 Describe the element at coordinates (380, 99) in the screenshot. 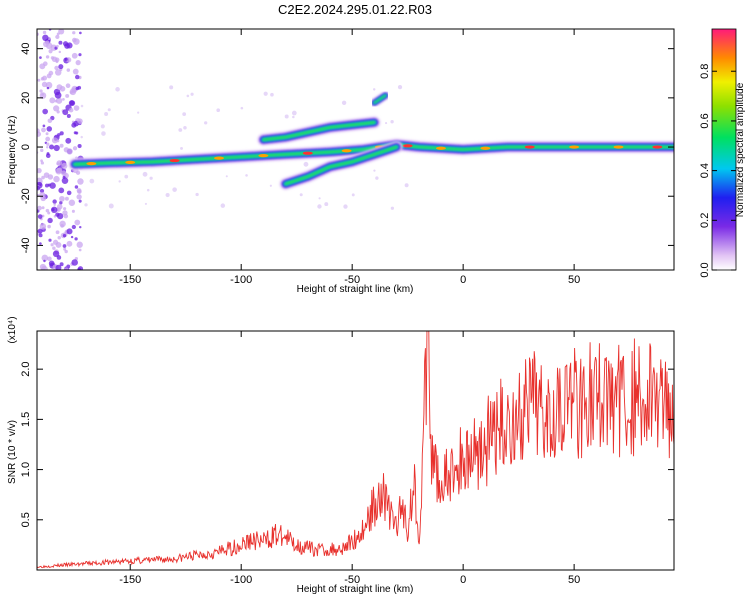

I see `spectral-ridge` at that location.